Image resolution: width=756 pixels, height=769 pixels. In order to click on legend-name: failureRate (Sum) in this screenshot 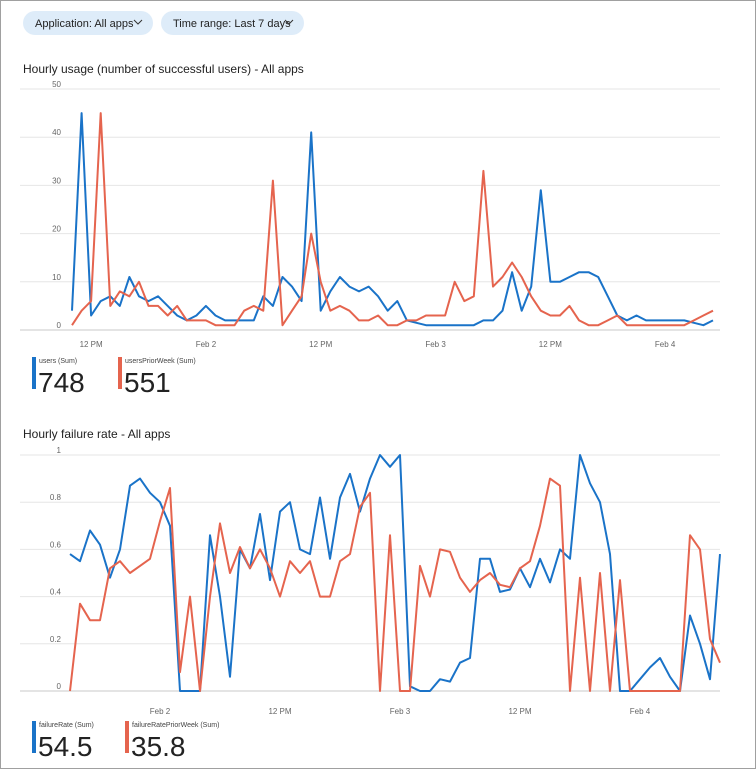, I will do `click(66, 725)`.